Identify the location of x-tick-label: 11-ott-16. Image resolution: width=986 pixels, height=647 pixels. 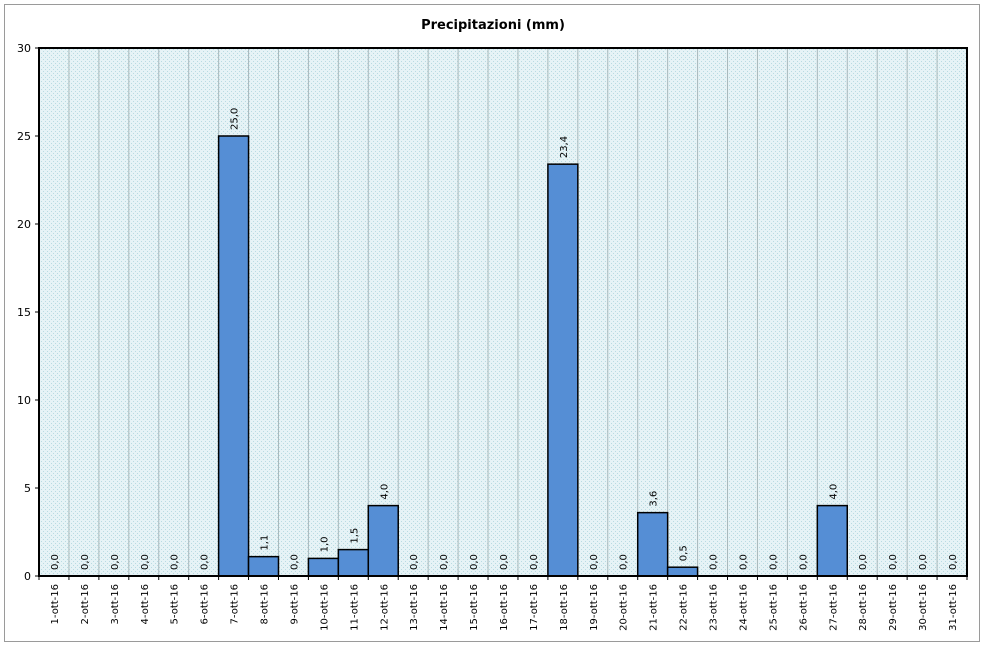
(354, 607).